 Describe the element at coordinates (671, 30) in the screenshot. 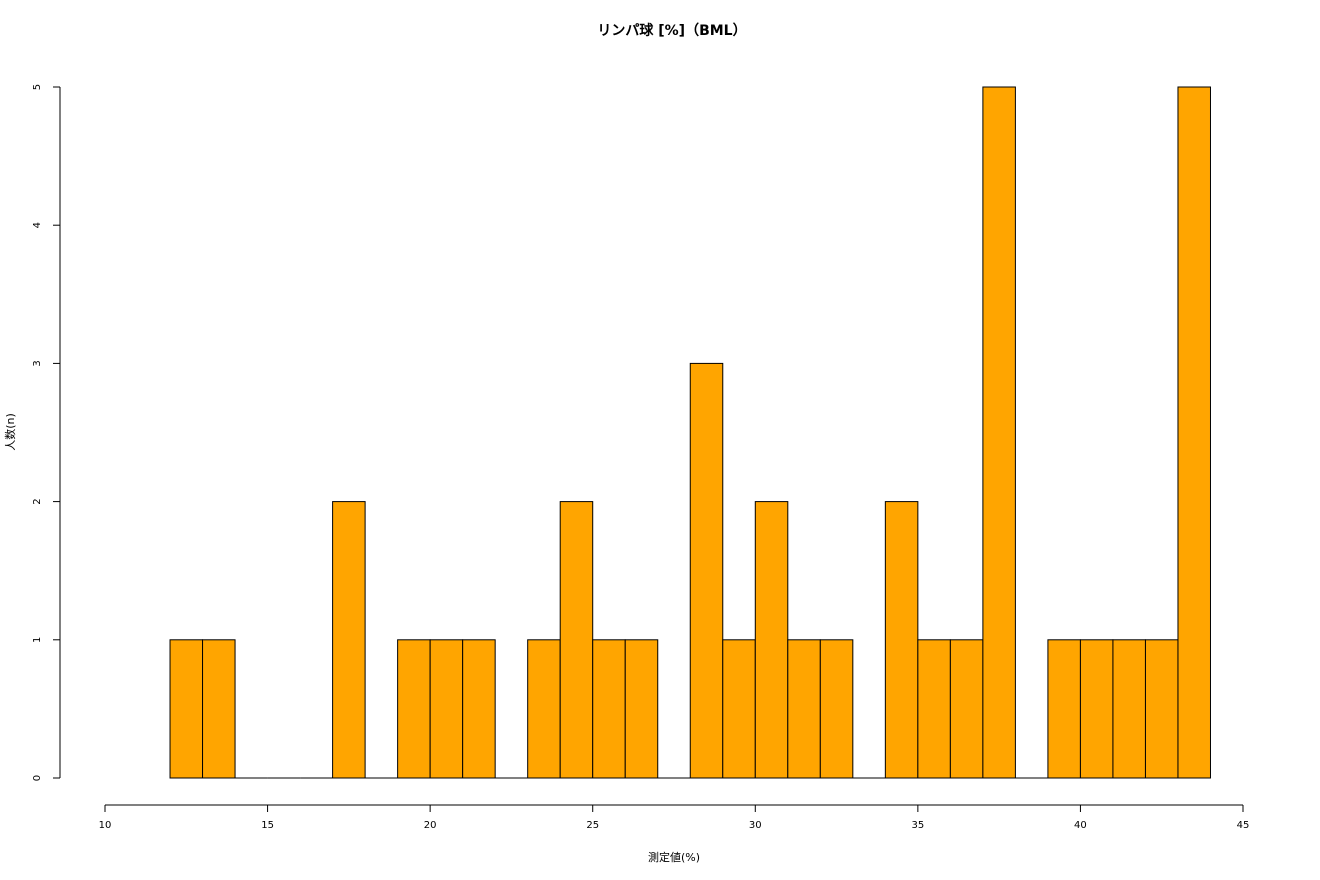

I see `chart-title: リンパ球 [%]（BML）` at that location.